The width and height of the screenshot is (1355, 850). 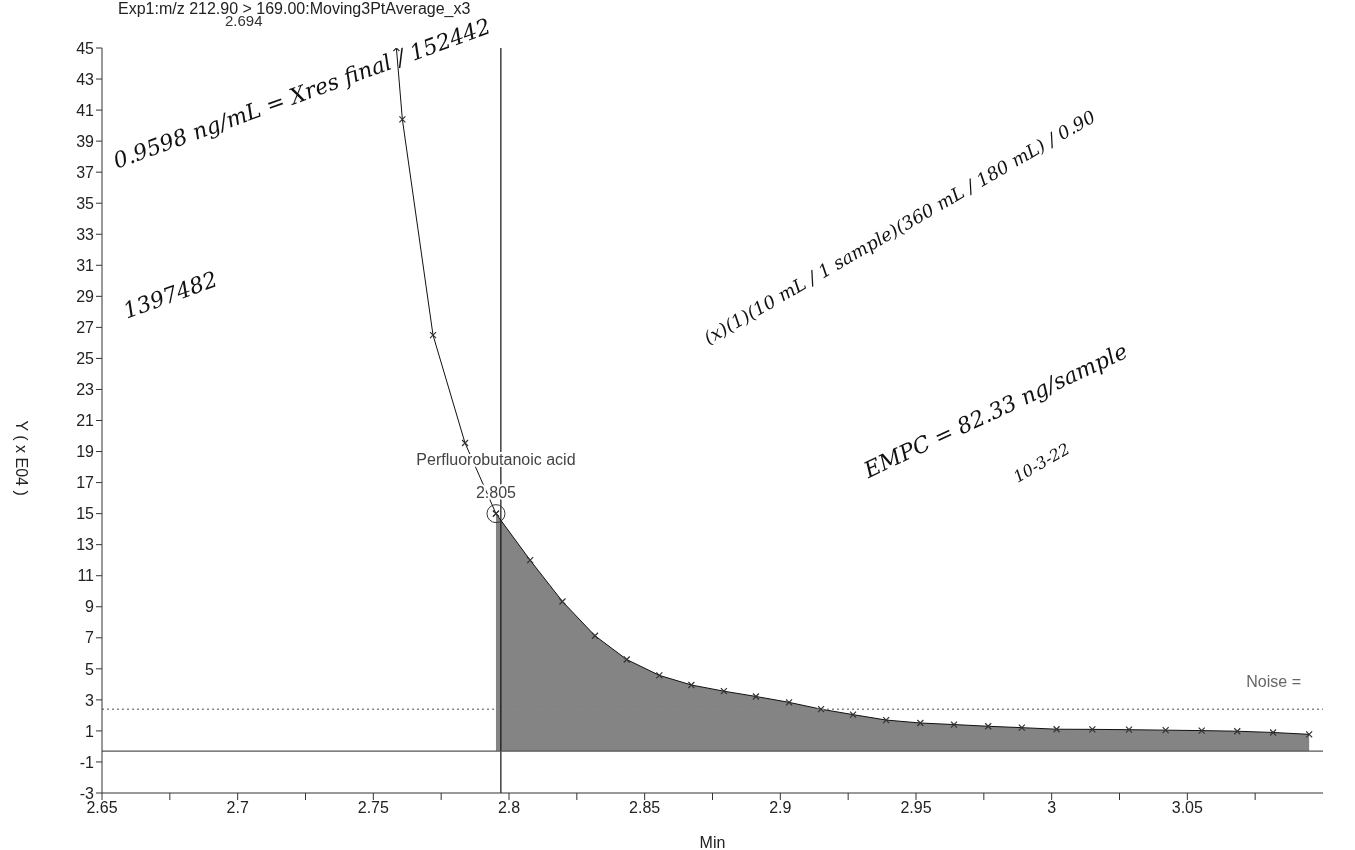 What do you see at coordinates (85, 203) in the screenshot?
I see `y-tick-label: 35` at bounding box center [85, 203].